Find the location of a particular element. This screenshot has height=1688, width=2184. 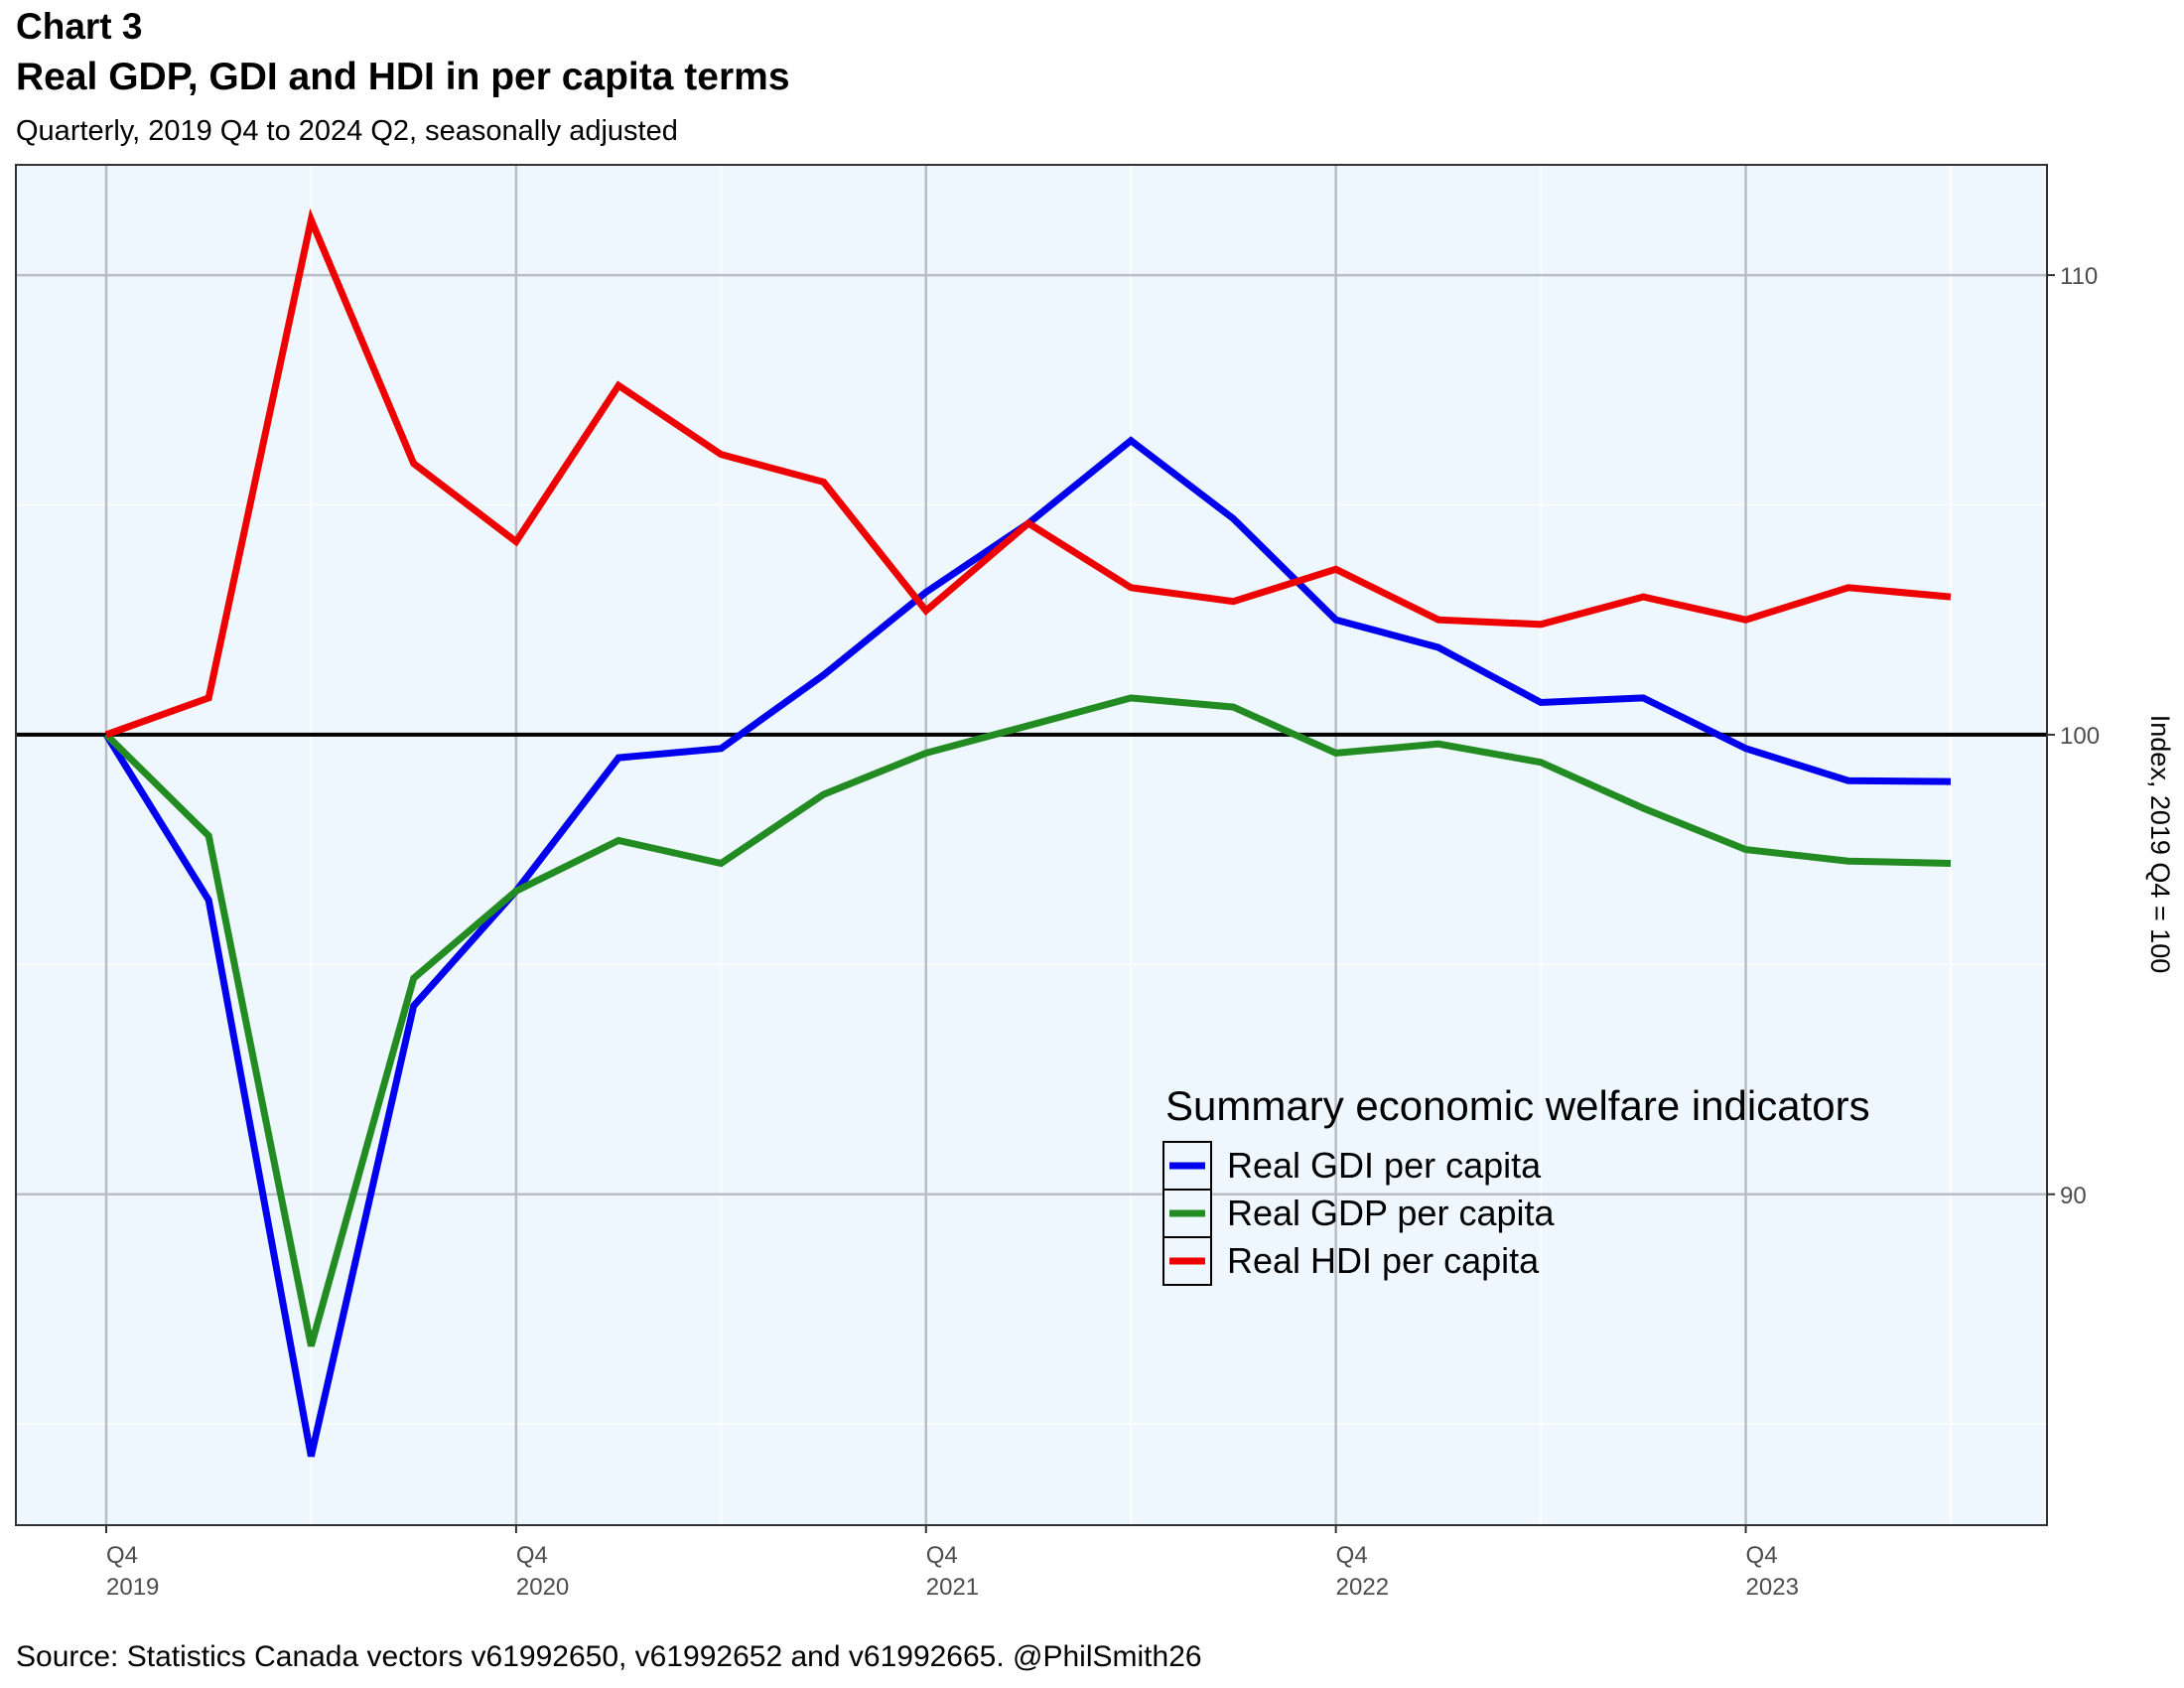

y-tick-label: 90 is located at coordinates (2073, 1196).